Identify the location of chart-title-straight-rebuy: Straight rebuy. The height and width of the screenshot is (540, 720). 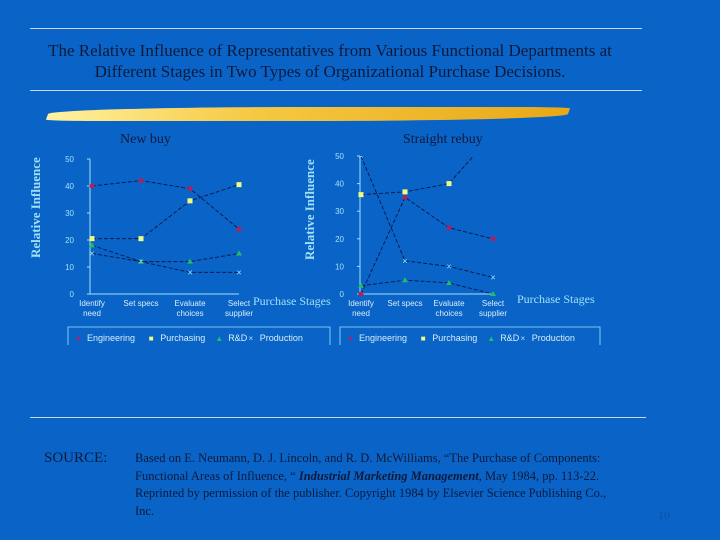
(443, 139).